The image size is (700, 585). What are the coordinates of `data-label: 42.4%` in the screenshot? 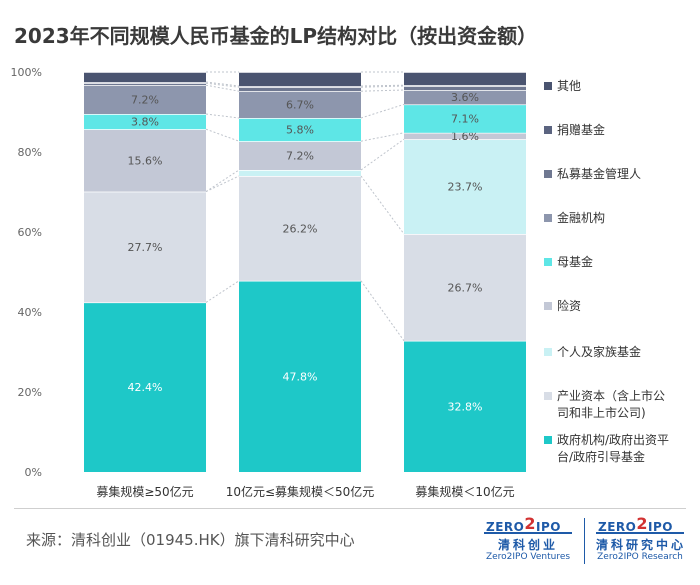 It's located at (145, 387).